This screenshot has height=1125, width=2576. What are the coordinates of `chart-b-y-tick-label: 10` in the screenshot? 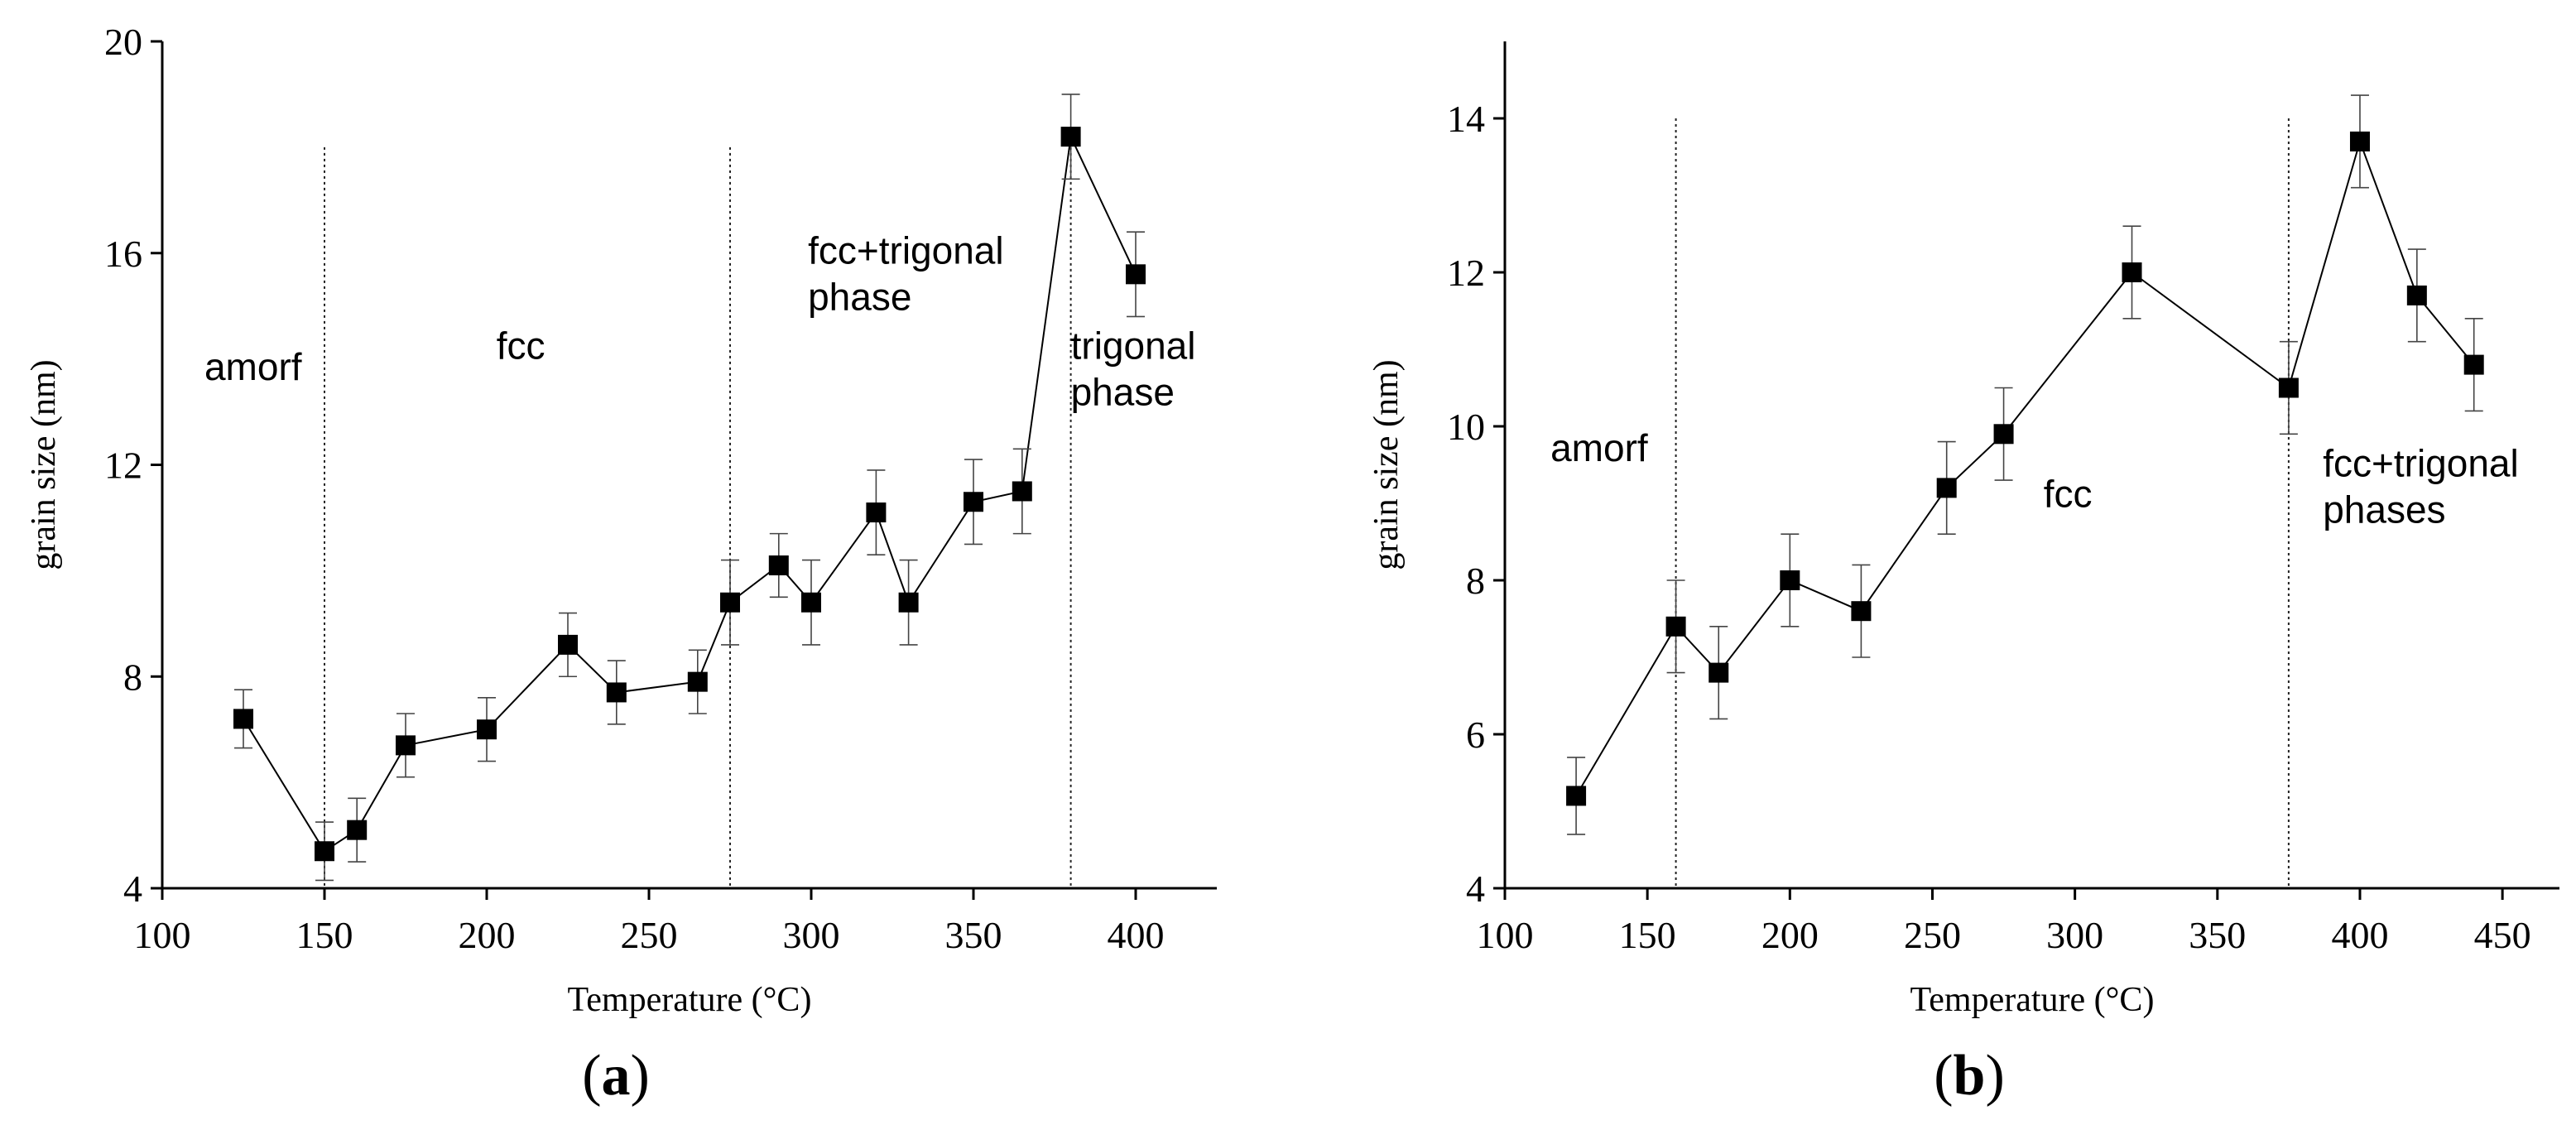 It's located at (1466, 427).